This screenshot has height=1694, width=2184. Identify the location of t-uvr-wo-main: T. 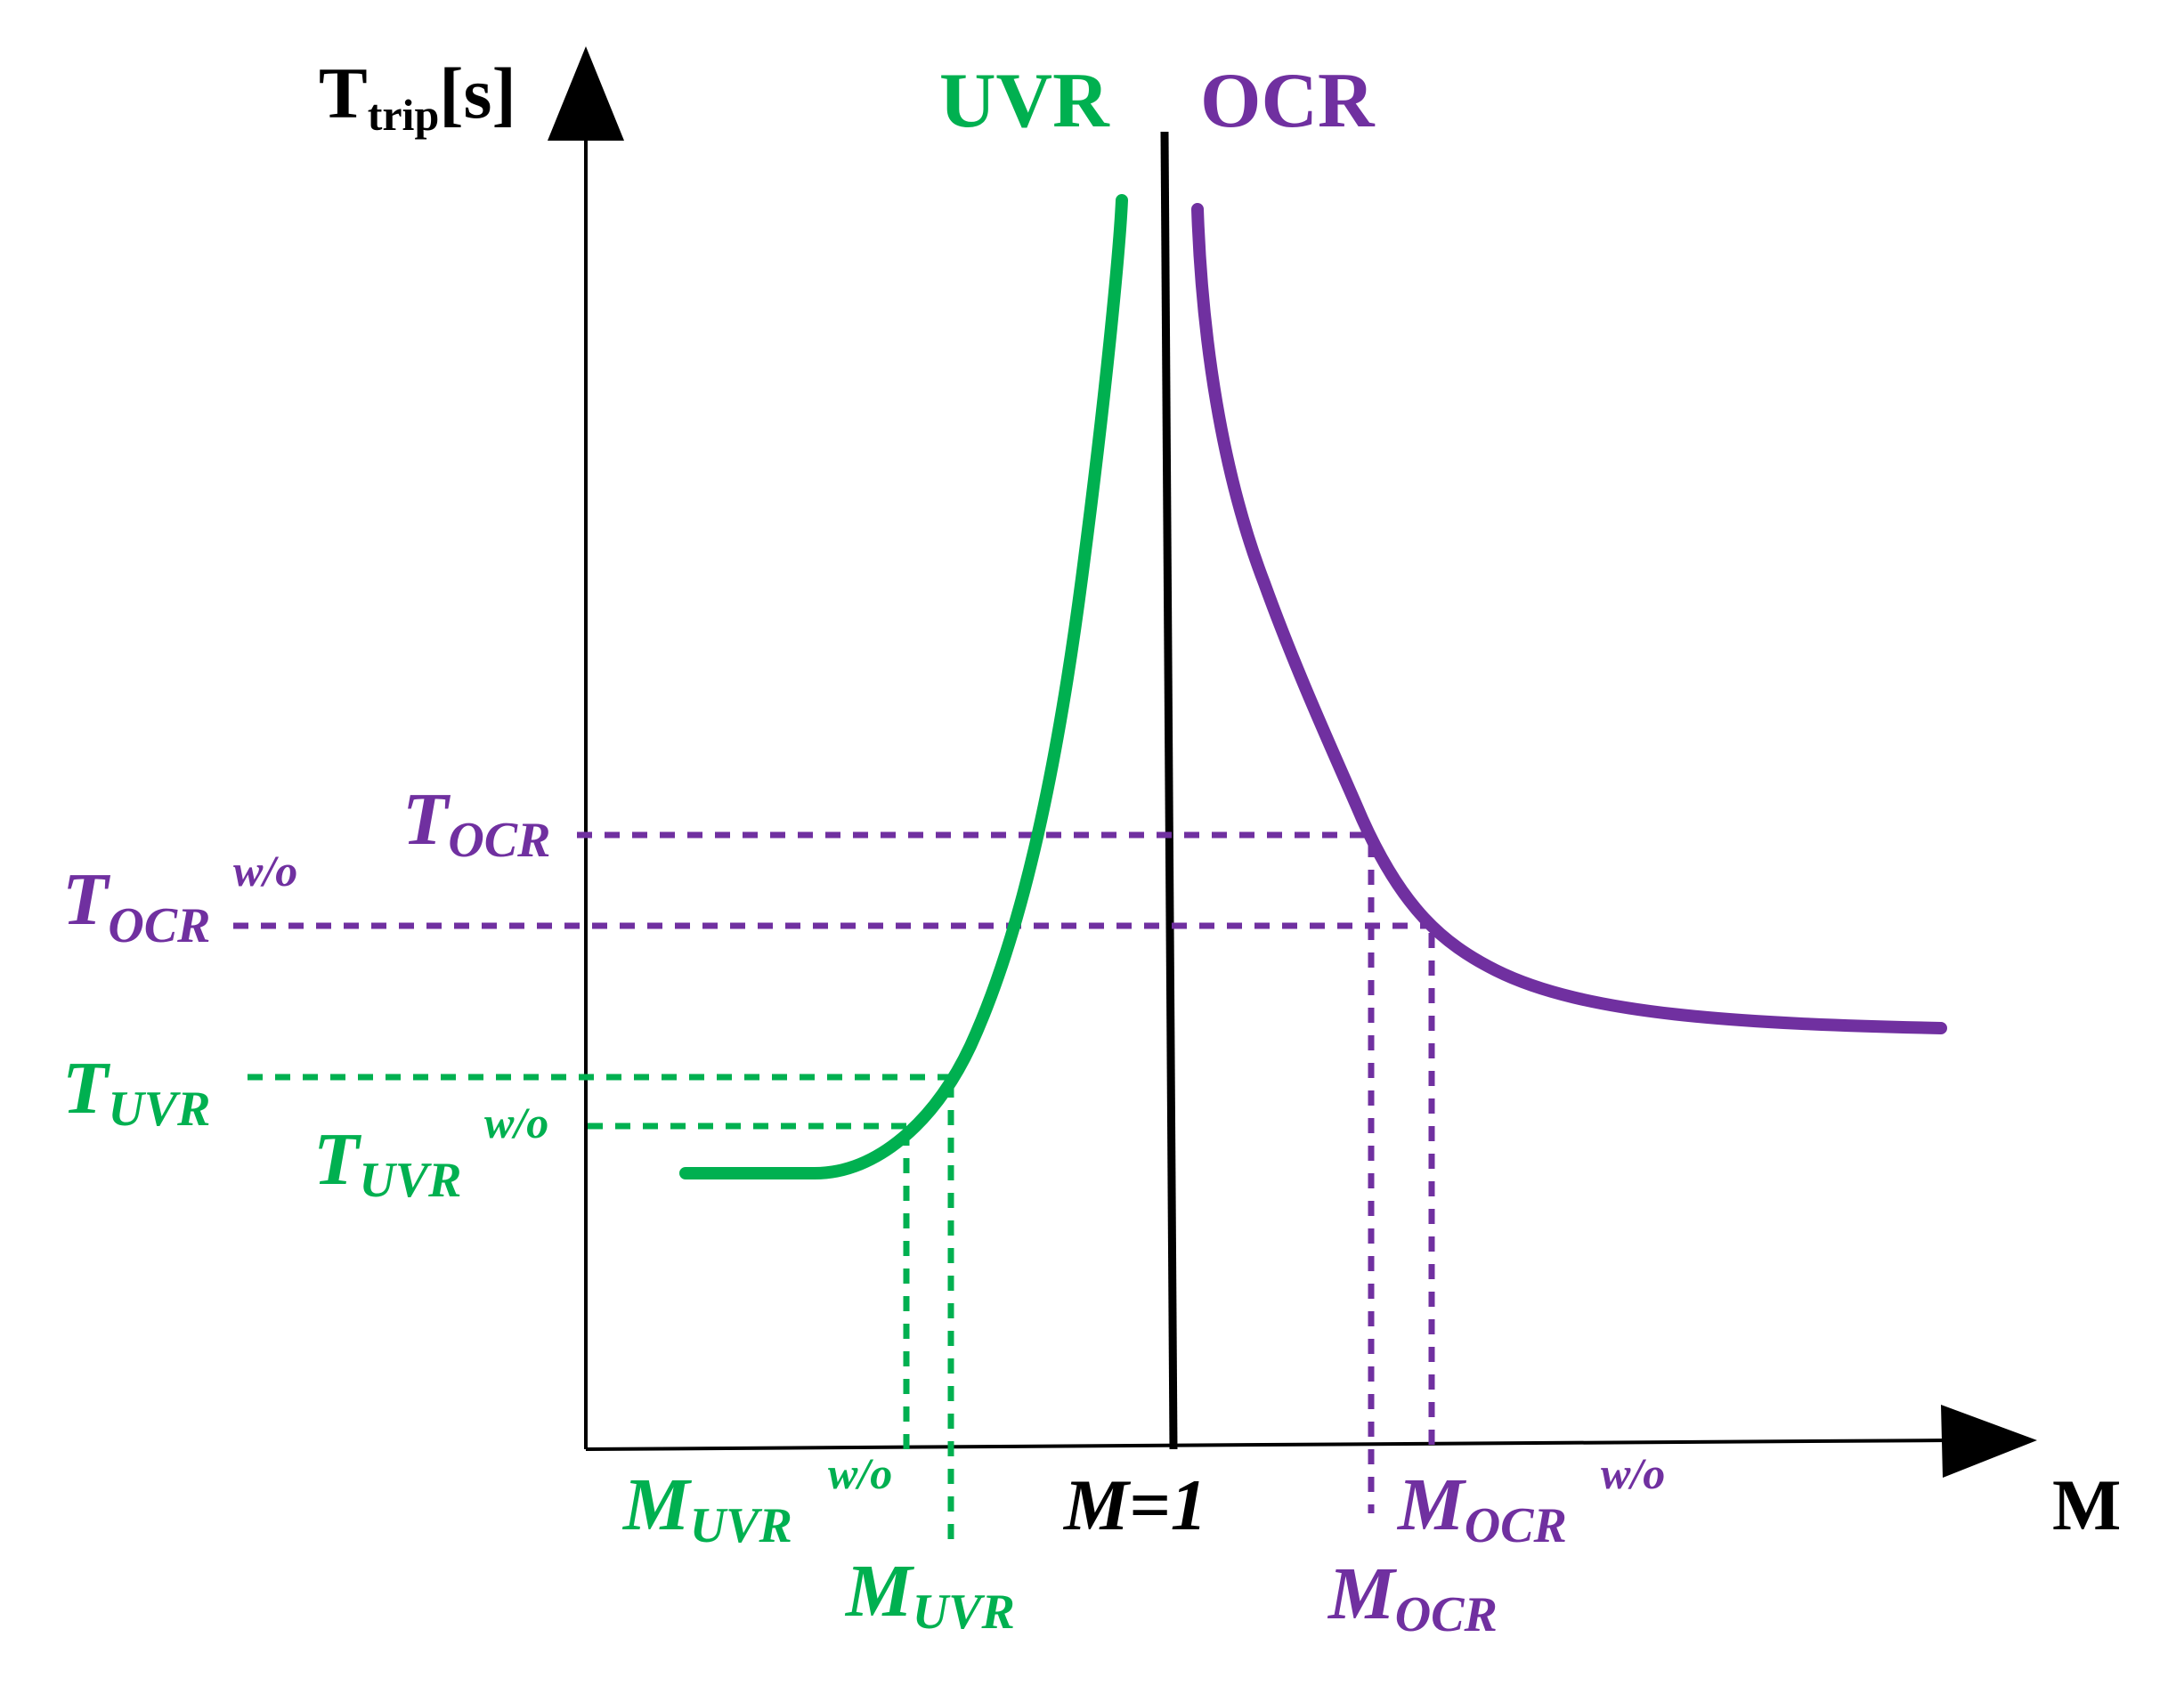
(337, 1159).